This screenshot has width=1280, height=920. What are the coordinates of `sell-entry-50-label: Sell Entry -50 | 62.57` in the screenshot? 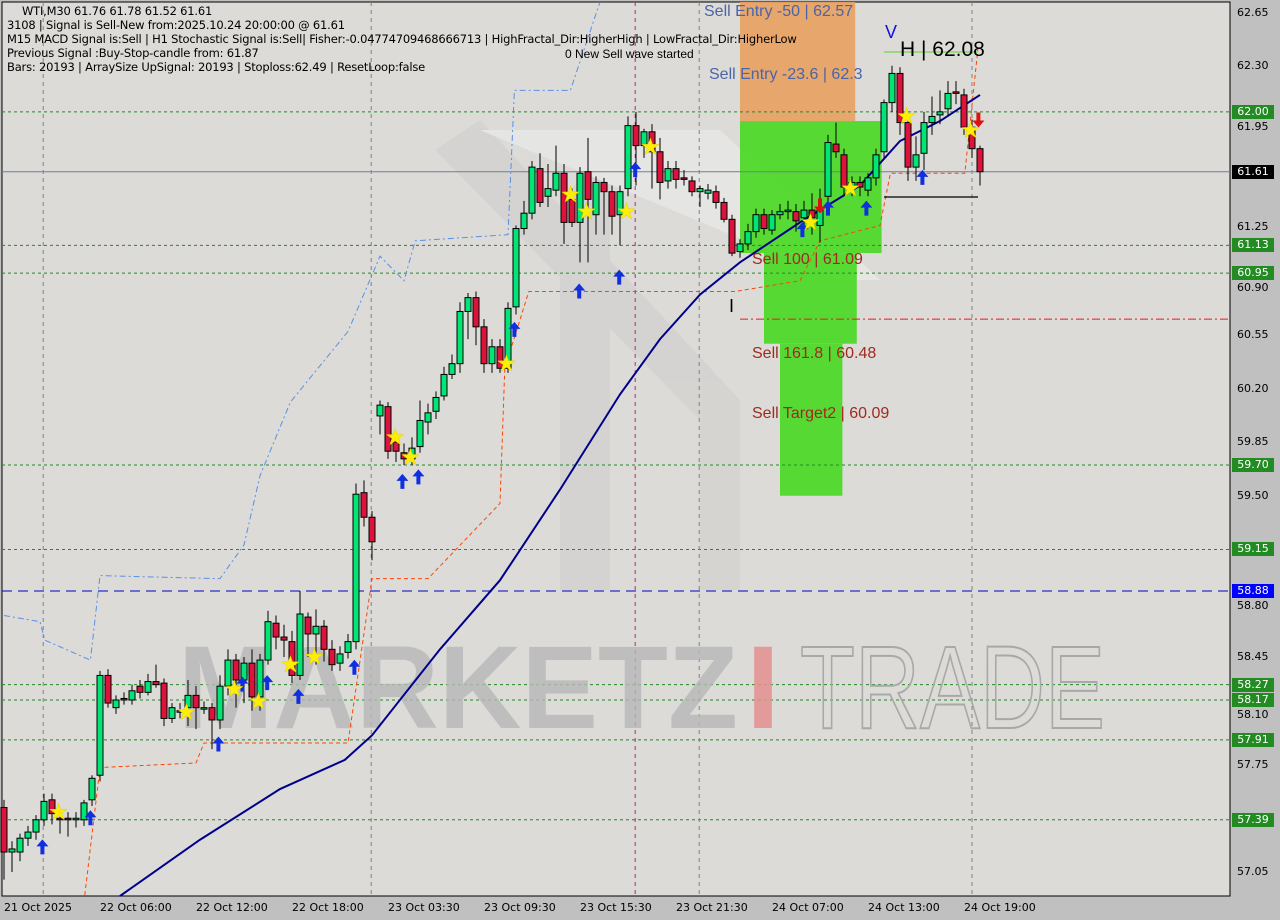 It's located at (779, 11).